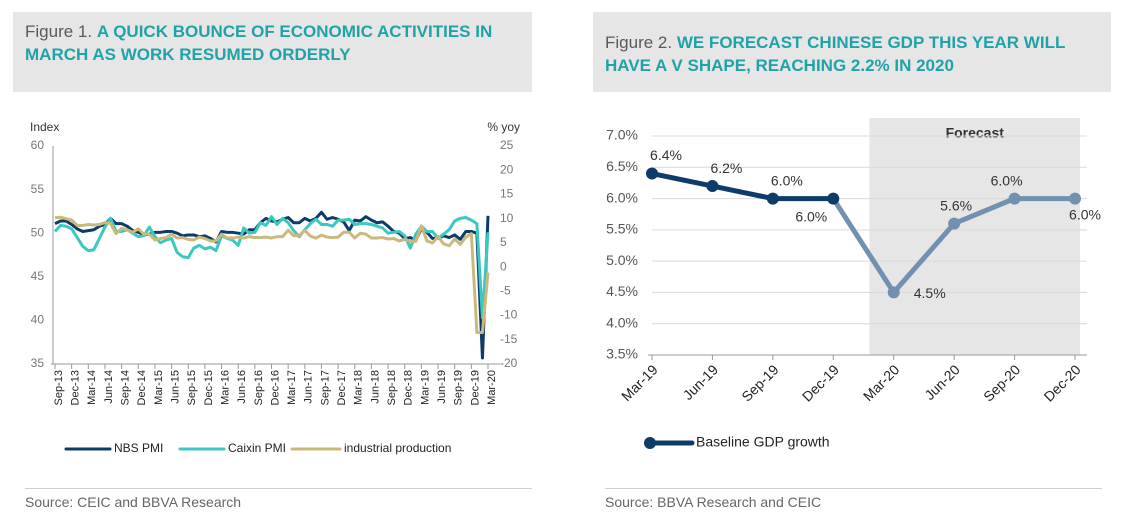 The height and width of the screenshot is (522, 1133). What do you see at coordinates (622, 322) in the screenshot?
I see `y-tick-label: 4.0%` at bounding box center [622, 322].